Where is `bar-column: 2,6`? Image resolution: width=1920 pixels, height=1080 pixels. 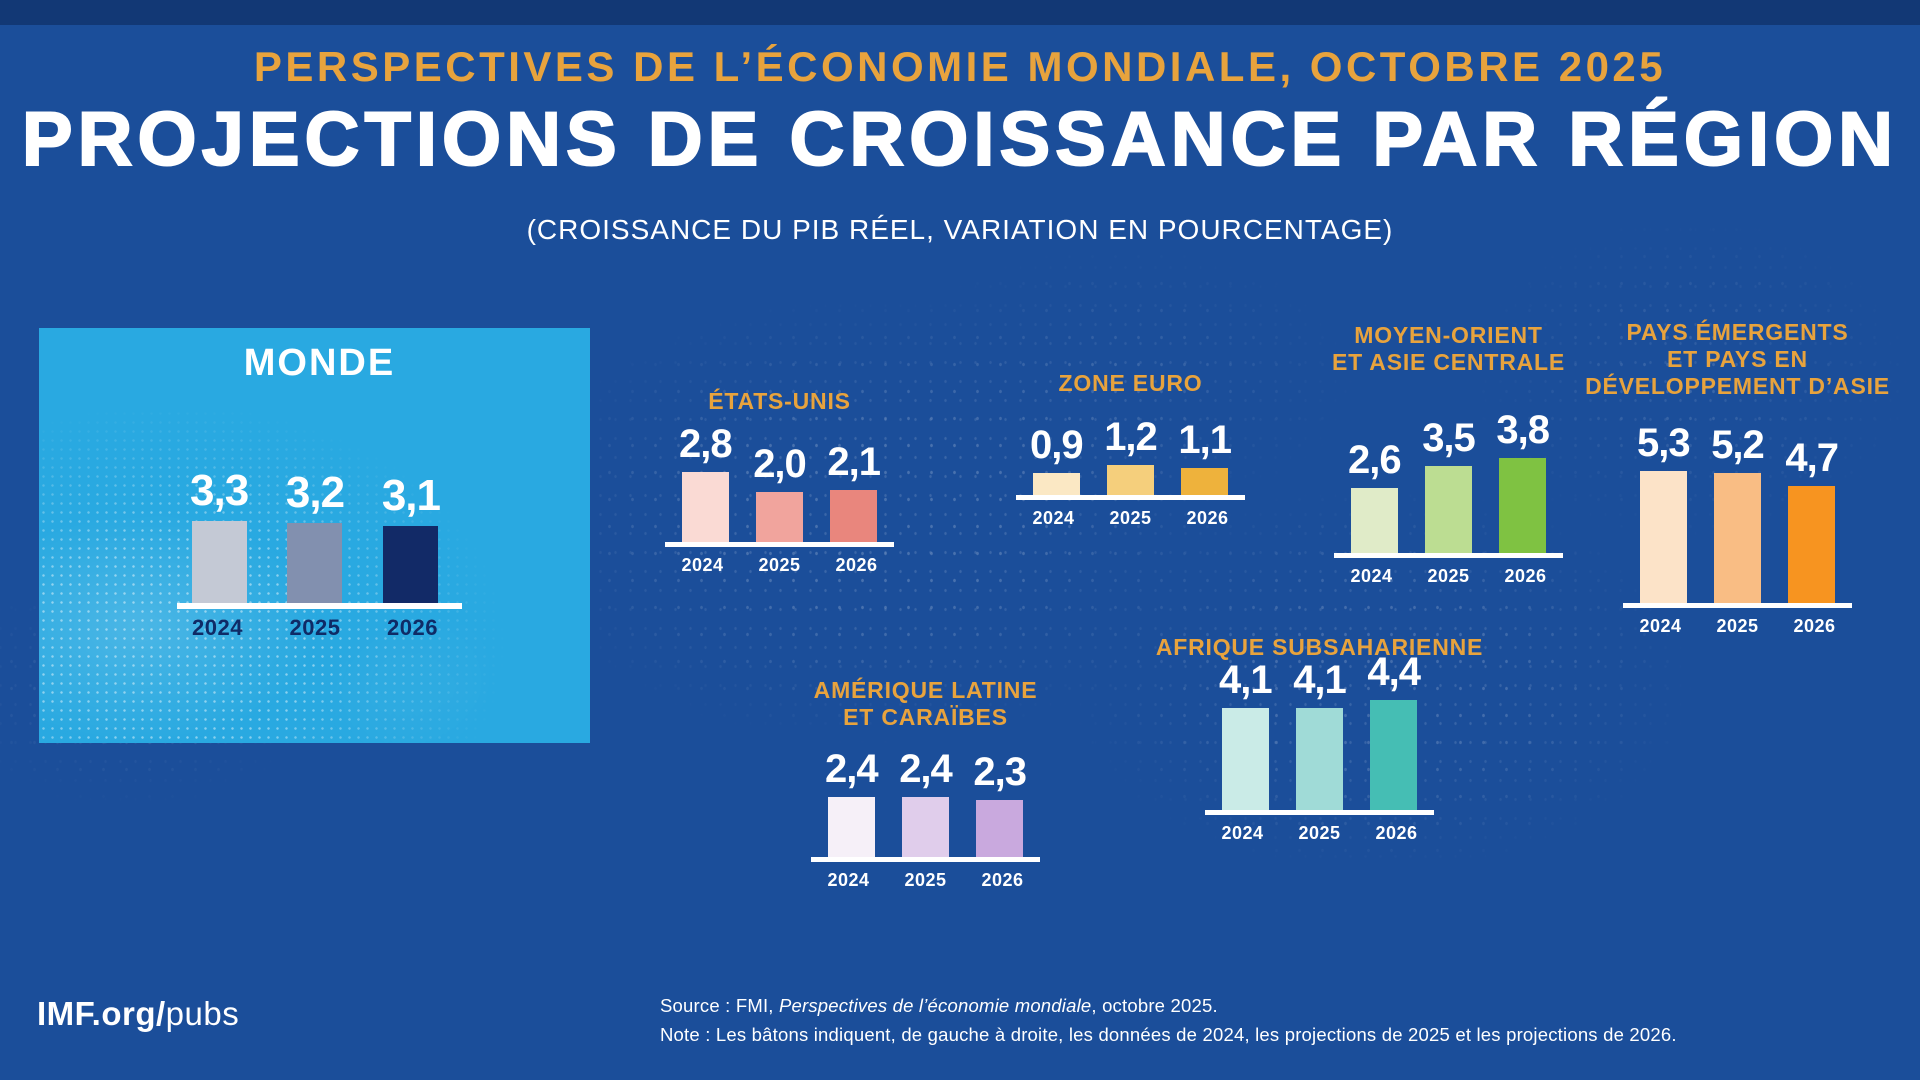
bar-column: 2,6 is located at coordinates (1375, 495).